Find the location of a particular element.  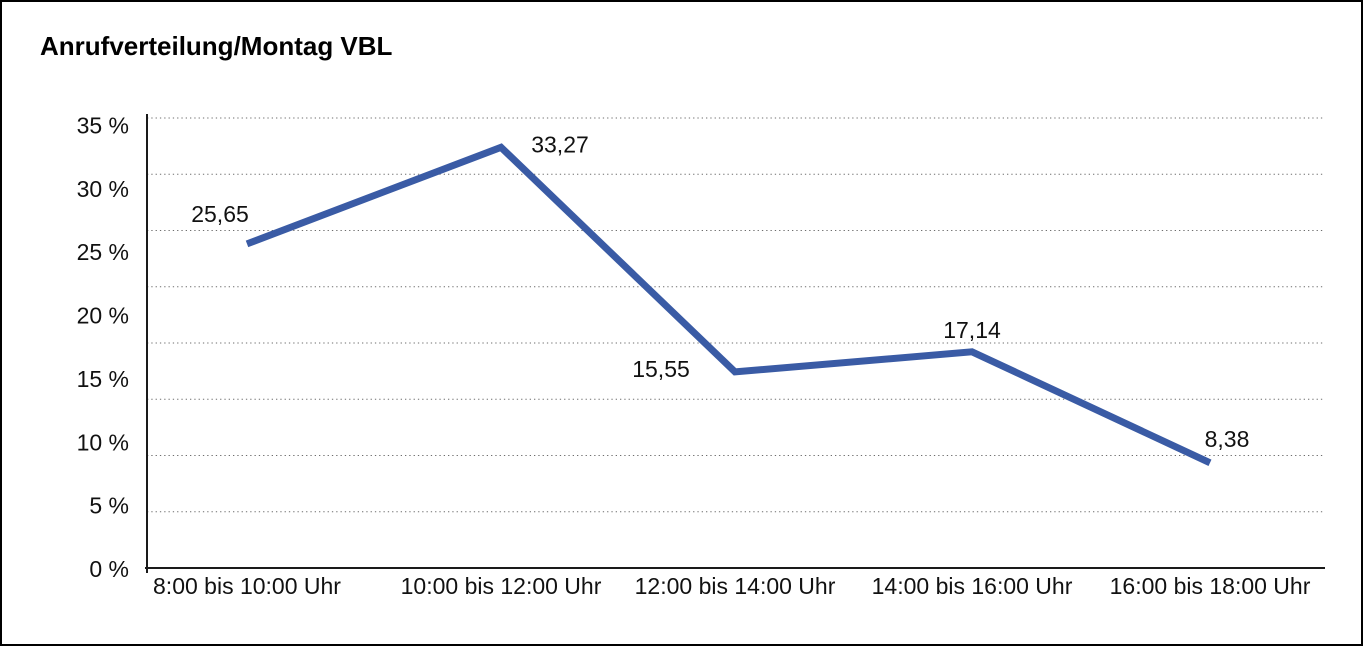

y-tick-label: 30 % is located at coordinates (103, 189).